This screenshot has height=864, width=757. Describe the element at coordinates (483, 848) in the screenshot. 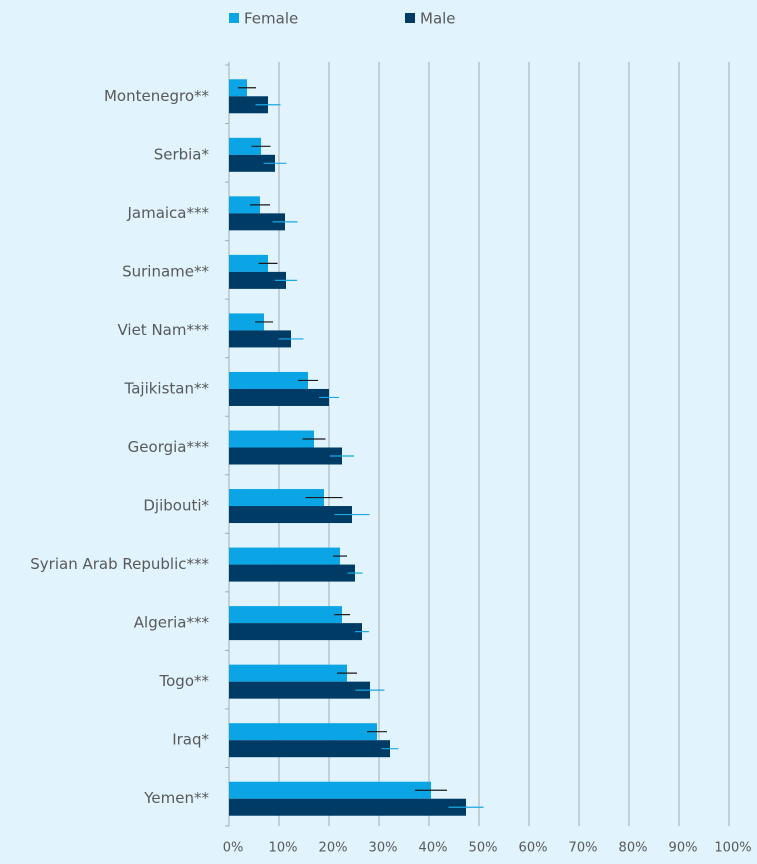

I see `x-tick-label: 50%` at that location.